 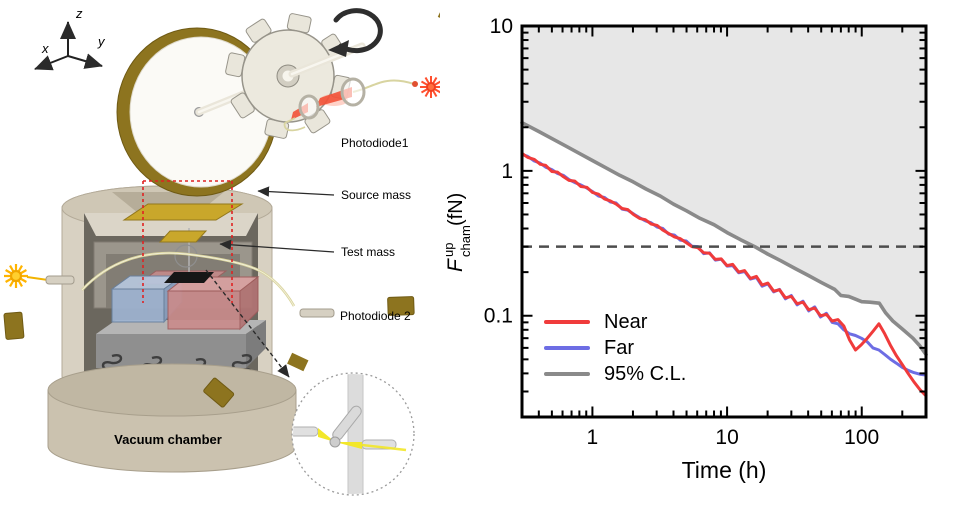 I want to click on y-axis-title: F up cham (fN), so click(x=457, y=232).